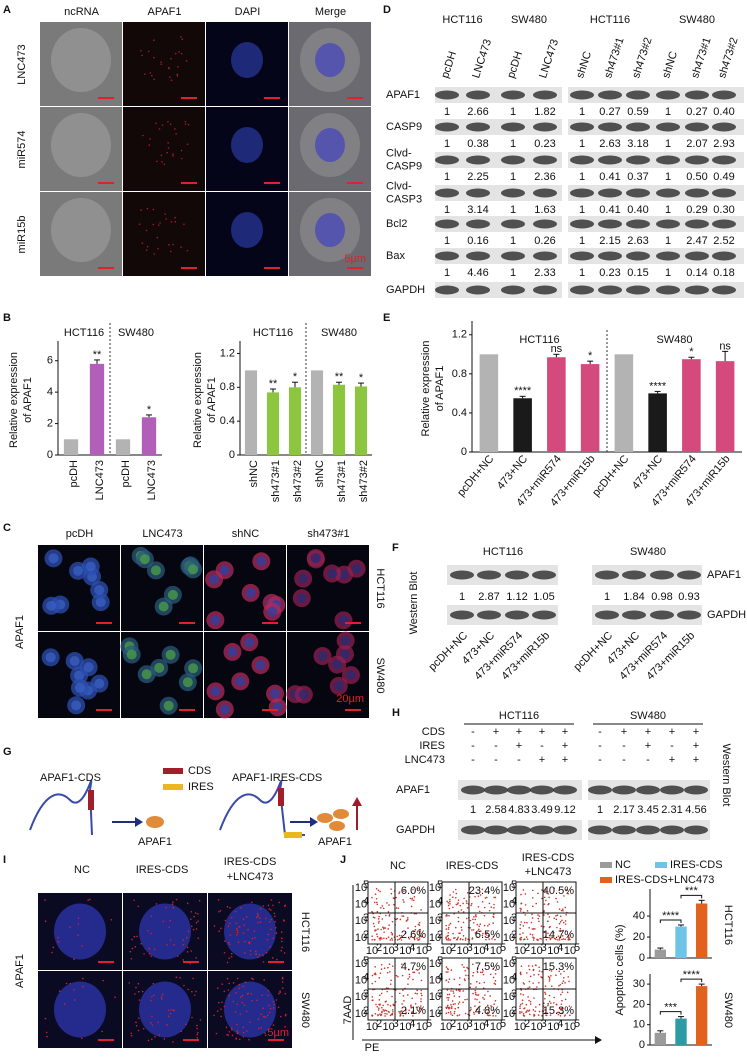 The width and height of the screenshot is (747, 1061). I want to click on band-value: 0.40, so click(637, 210).